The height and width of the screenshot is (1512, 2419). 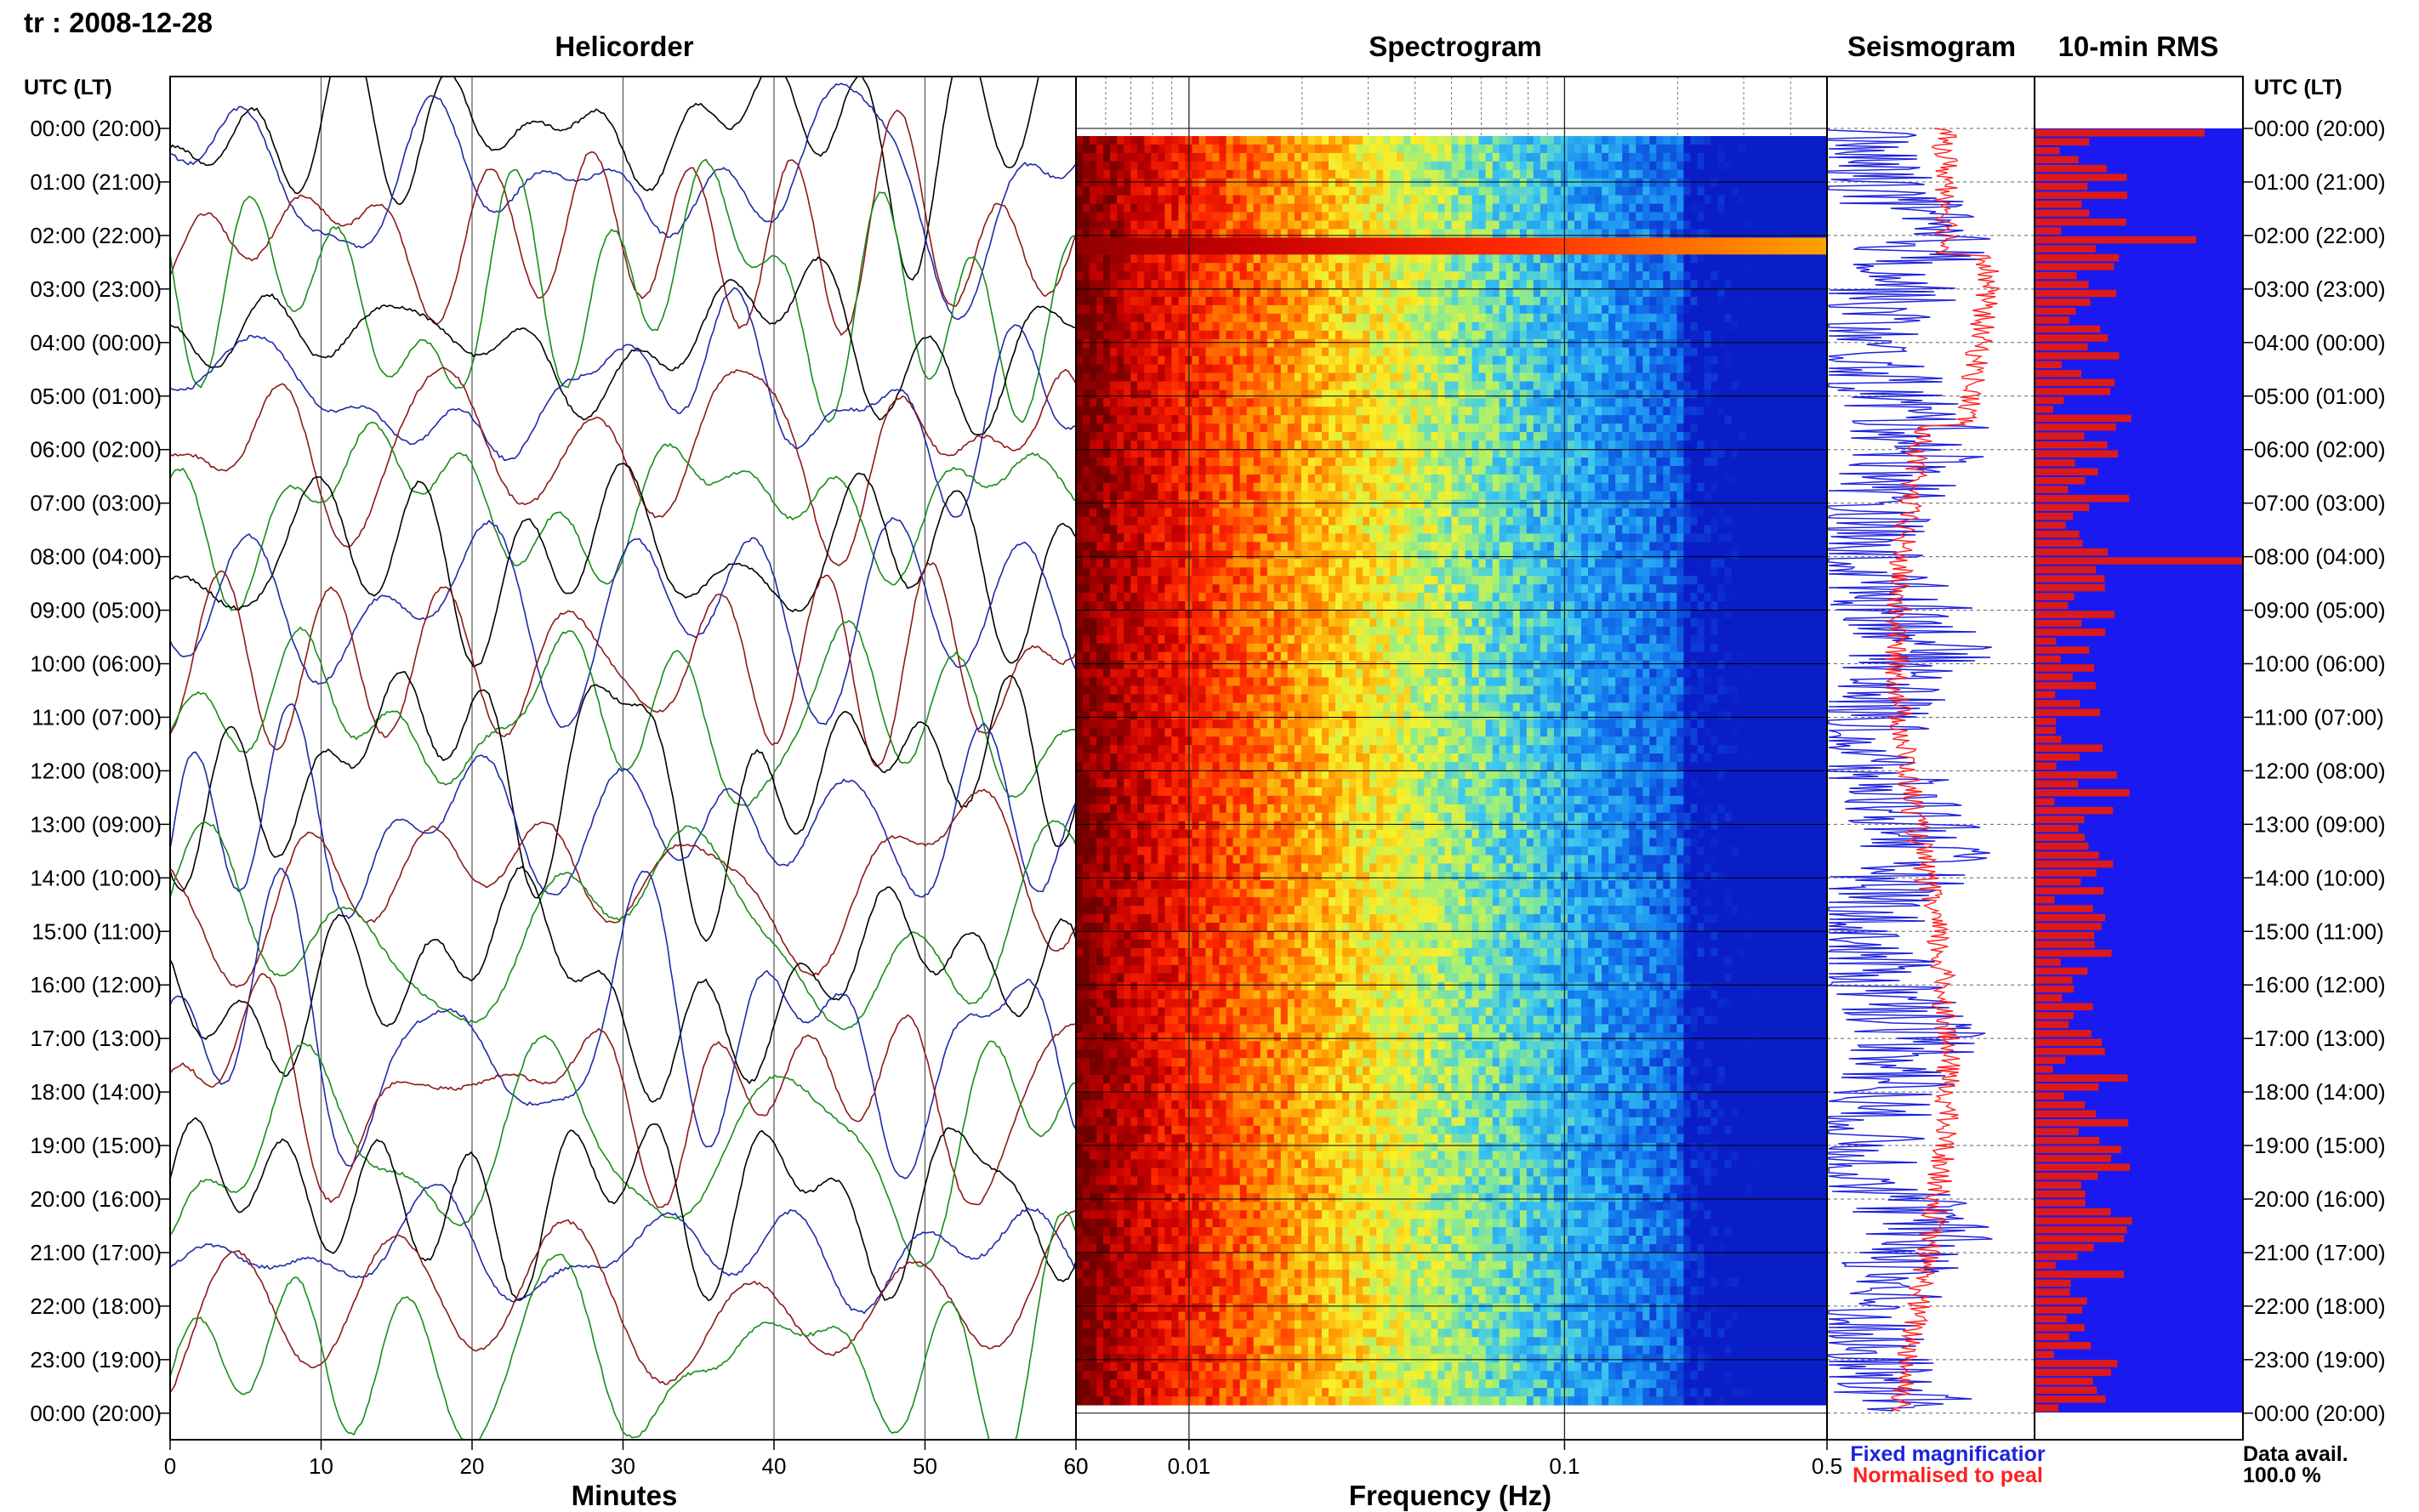 I want to click on helicorder-trace, so click(x=623, y=811).